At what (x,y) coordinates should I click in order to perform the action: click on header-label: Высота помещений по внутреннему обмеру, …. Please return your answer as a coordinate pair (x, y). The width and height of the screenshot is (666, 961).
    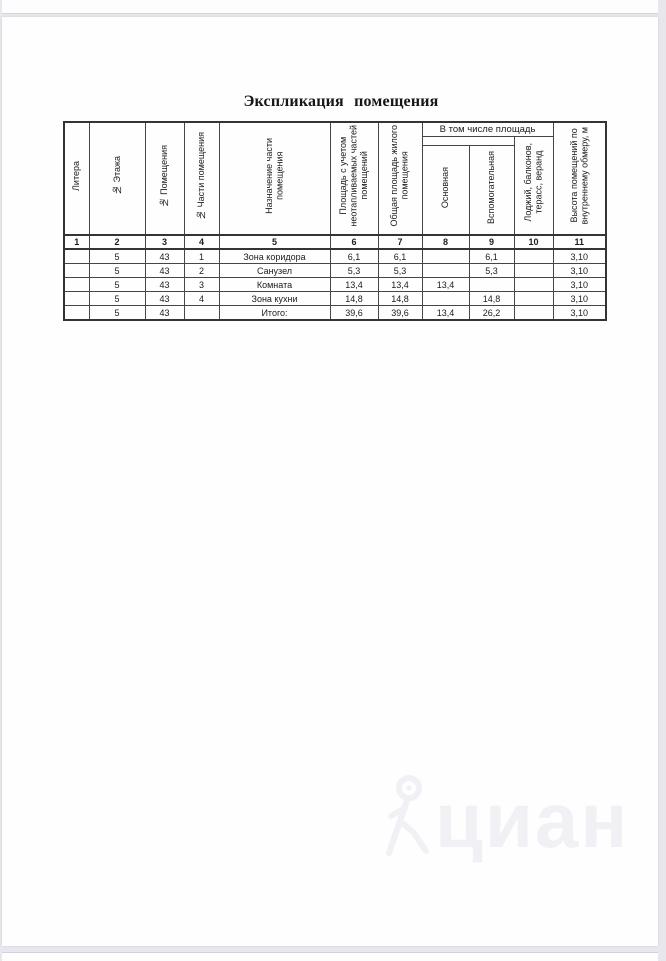
    Looking at the image, I should click on (579, 176).